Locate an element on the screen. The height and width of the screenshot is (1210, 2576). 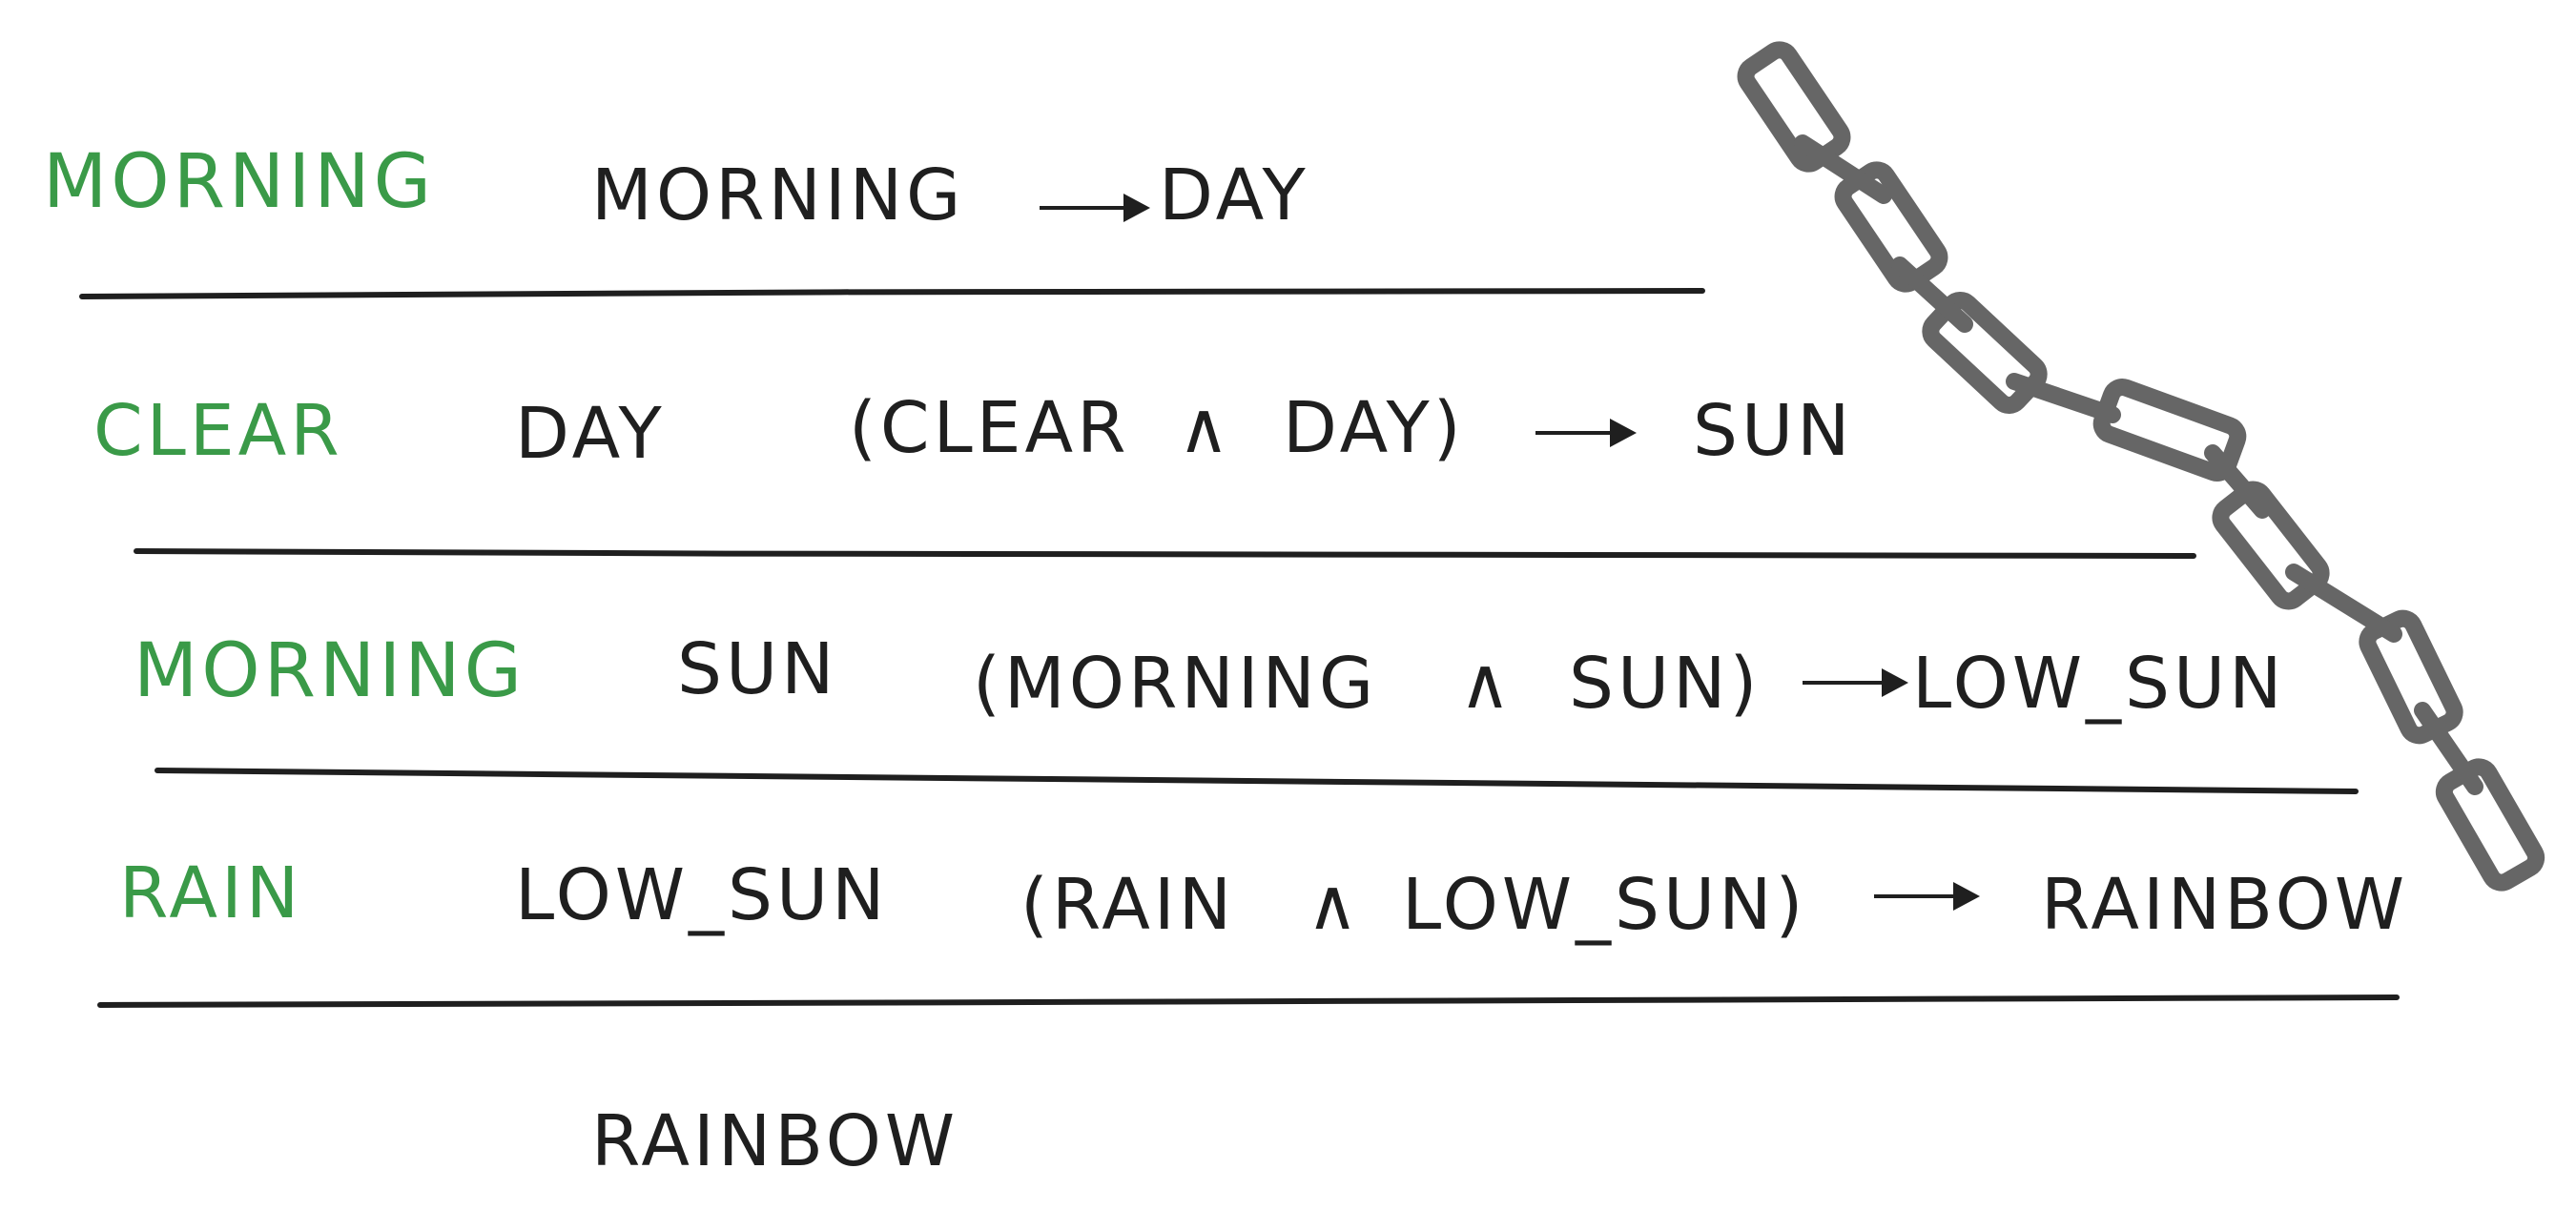
row2-rule-left: (CLEAR is located at coordinates (989, 428).